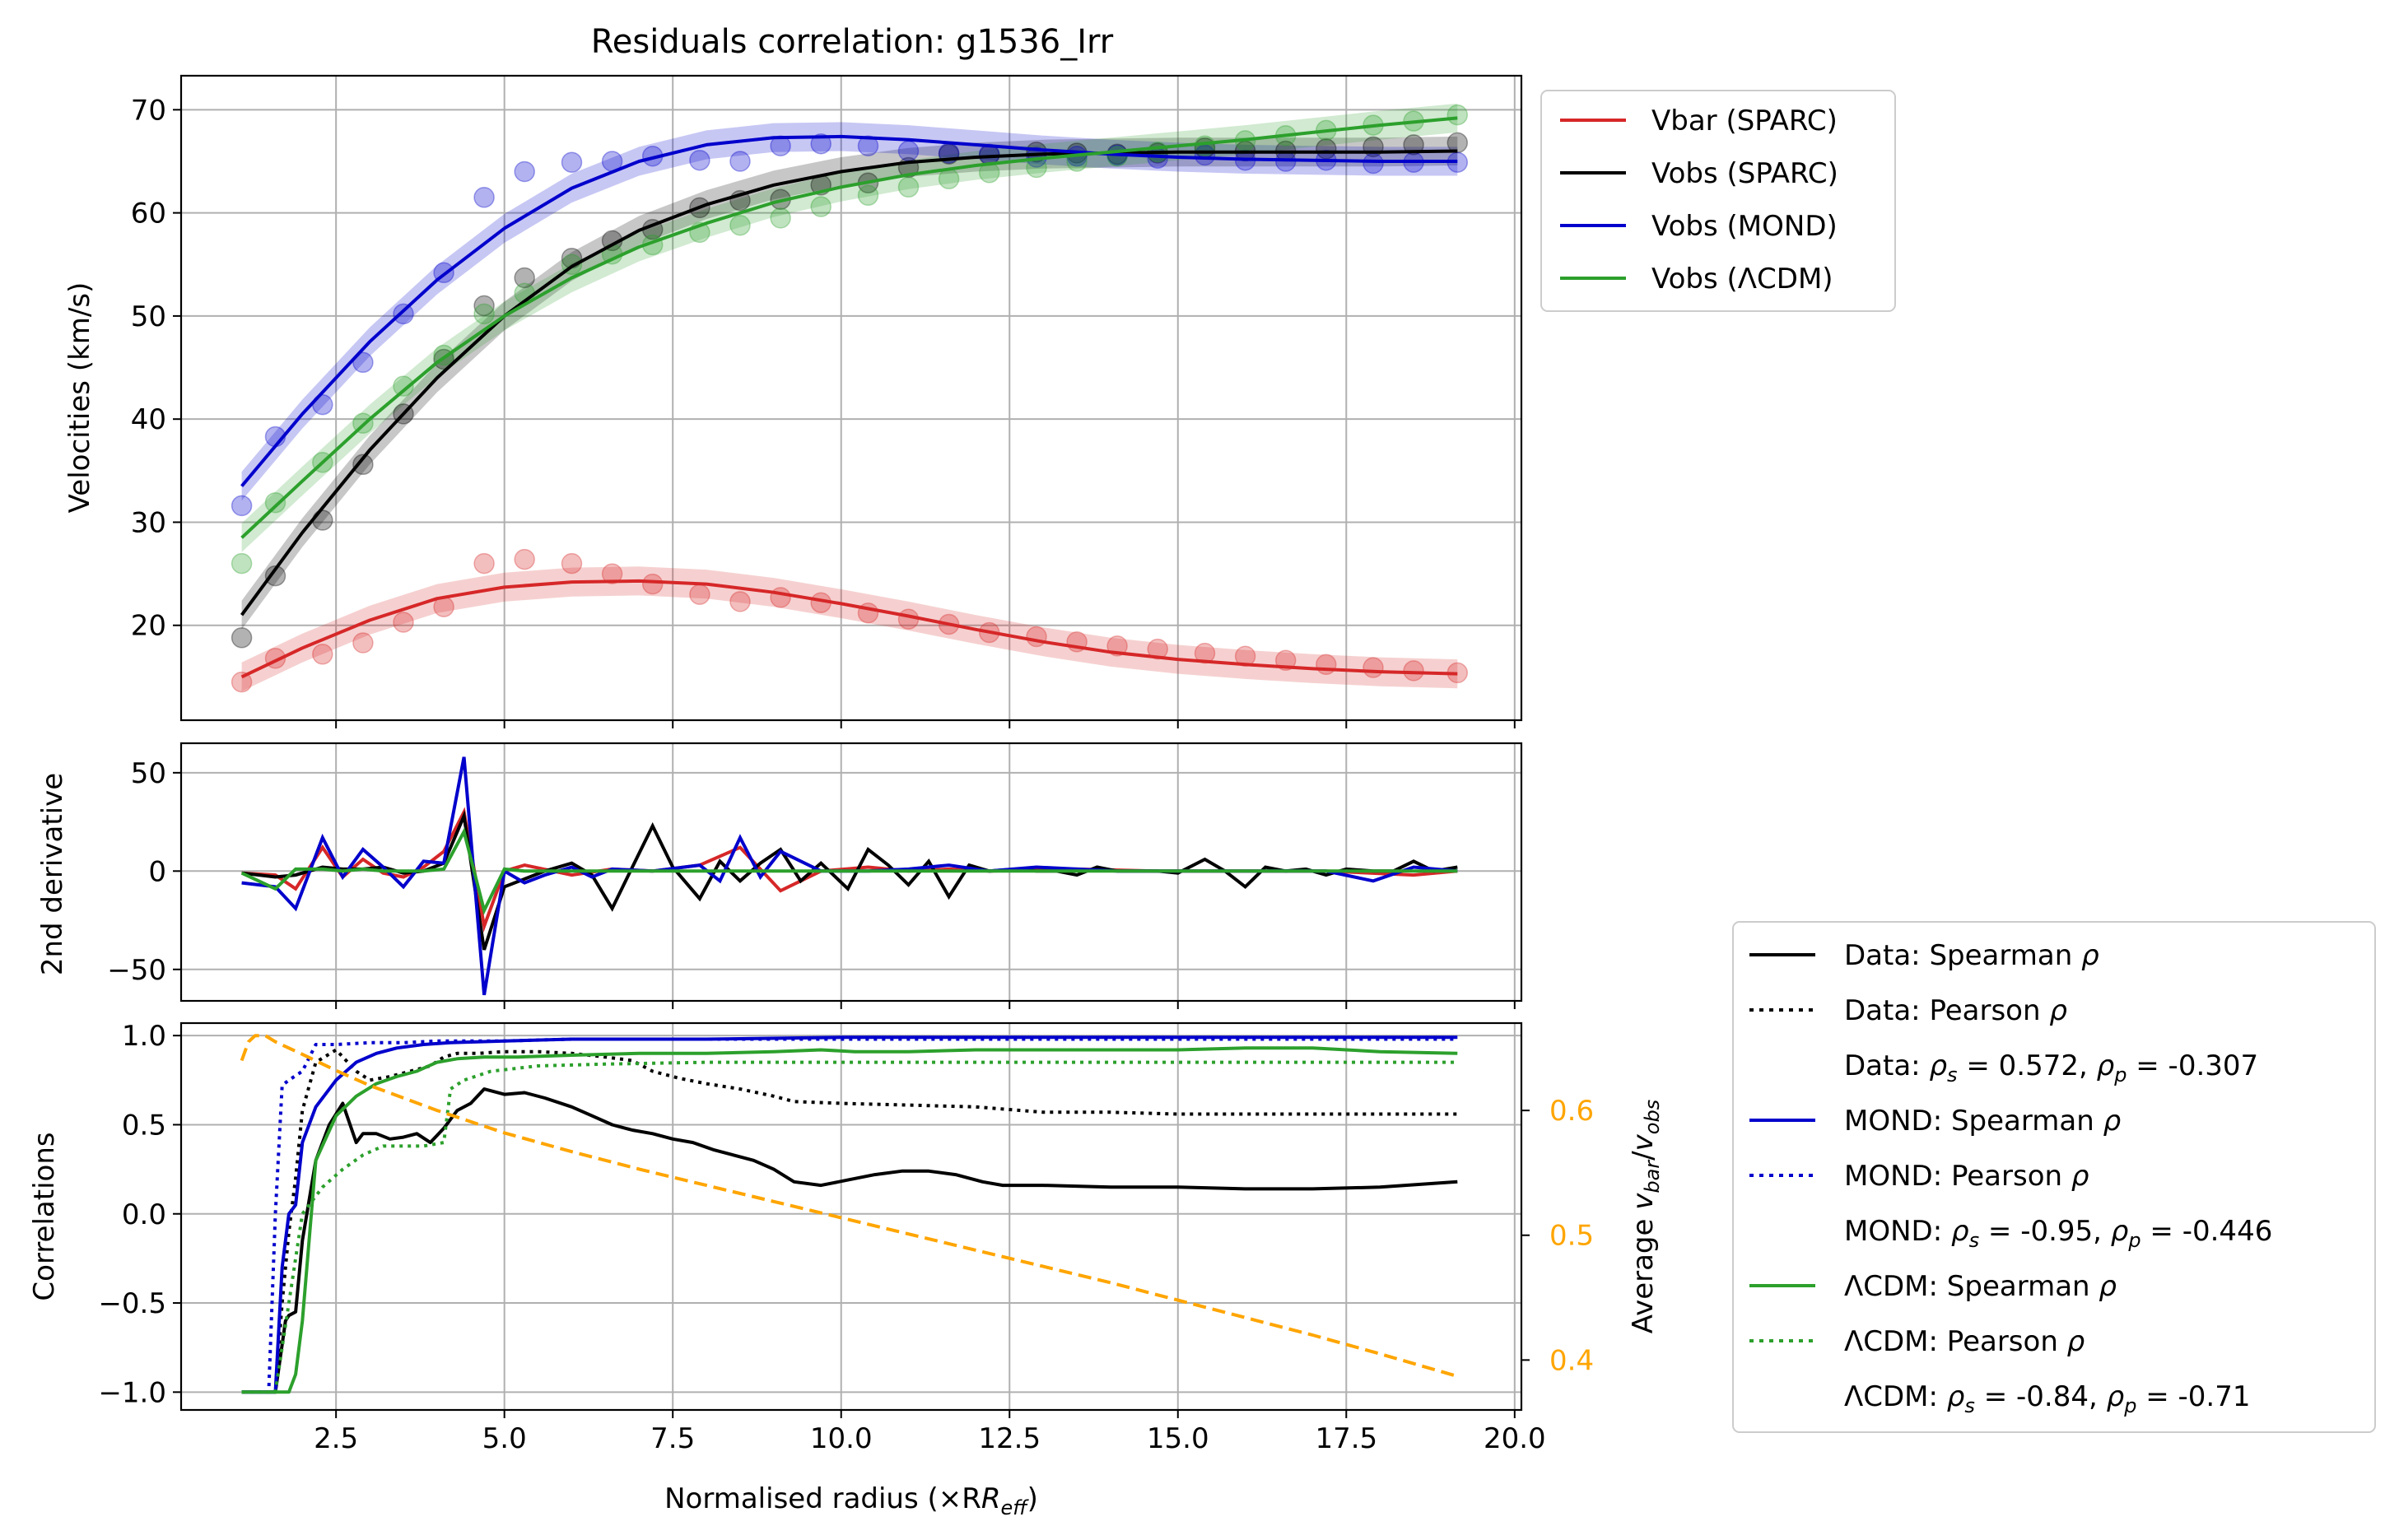 The image size is (2385, 1540). Describe the element at coordinates (1955, 1011) in the screenshot. I see `legend-label-data-pearson: Data: Pearson ρ` at that location.